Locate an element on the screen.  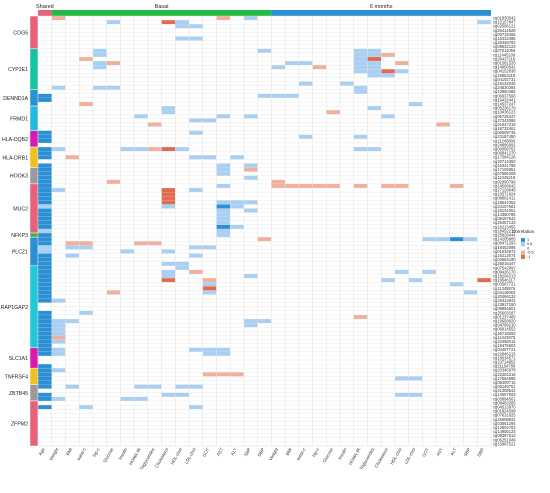
probe-label: cg26312941 is located at coordinates (504, 300).